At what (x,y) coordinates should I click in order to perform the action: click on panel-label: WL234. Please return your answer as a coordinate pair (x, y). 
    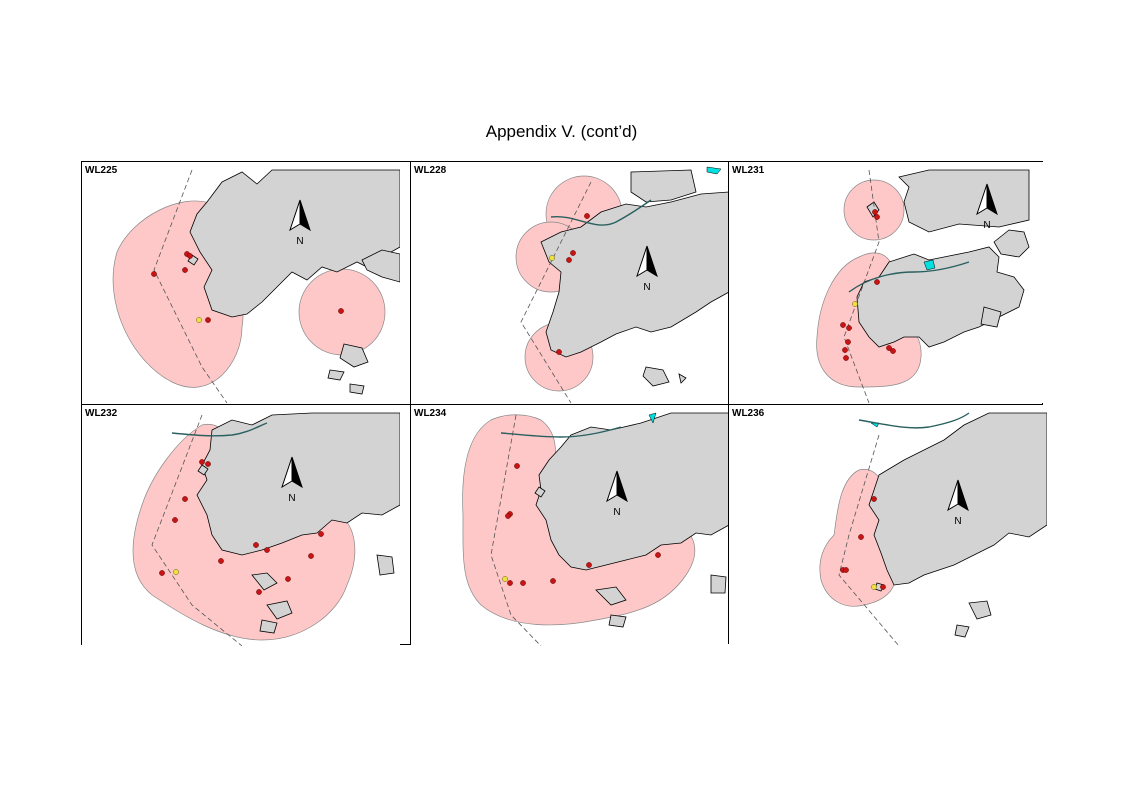
    Looking at the image, I should click on (430, 413).